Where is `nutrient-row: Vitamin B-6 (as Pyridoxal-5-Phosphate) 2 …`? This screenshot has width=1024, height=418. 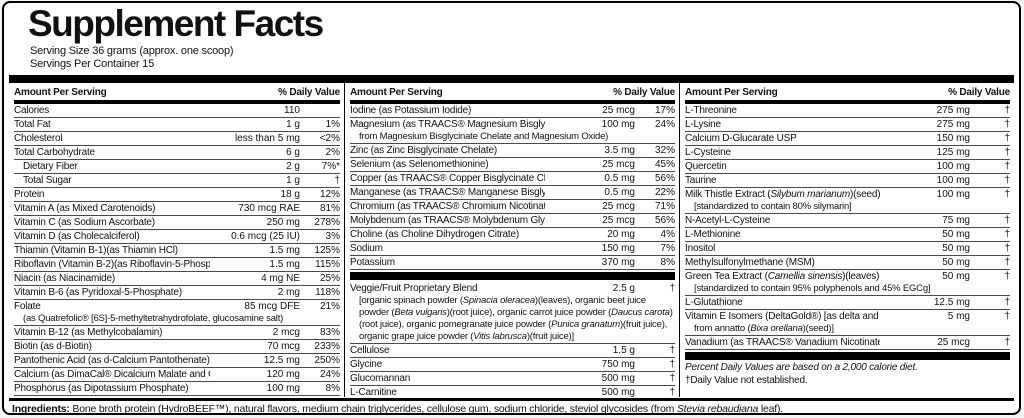 nutrient-row: Vitamin B-6 (as Pyridoxal-5-Phosphate) 2 … is located at coordinates (177, 293).